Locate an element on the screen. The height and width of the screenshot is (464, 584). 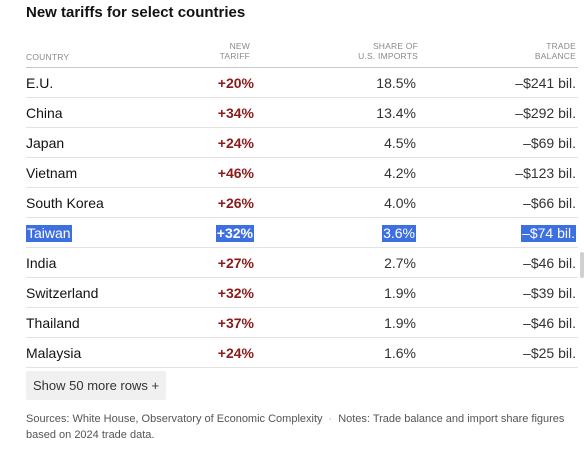
cell-country-text: South Korea is located at coordinates (65, 203).